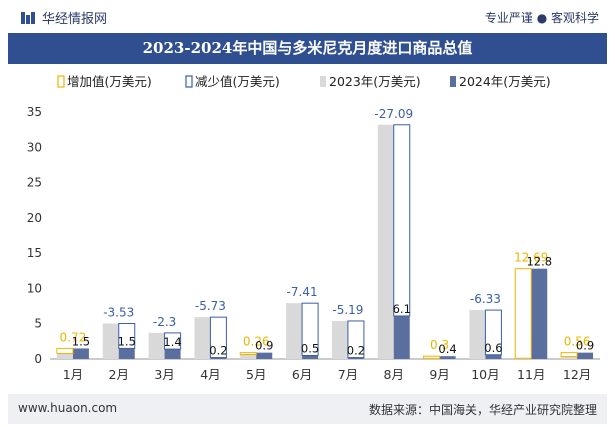 The height and width of the screenshot is (427, 615). What do you see at coordinates (210, 374) in the screenshot?
I see `x-tick-label-4: 4月` at bounding box center [210, 374].